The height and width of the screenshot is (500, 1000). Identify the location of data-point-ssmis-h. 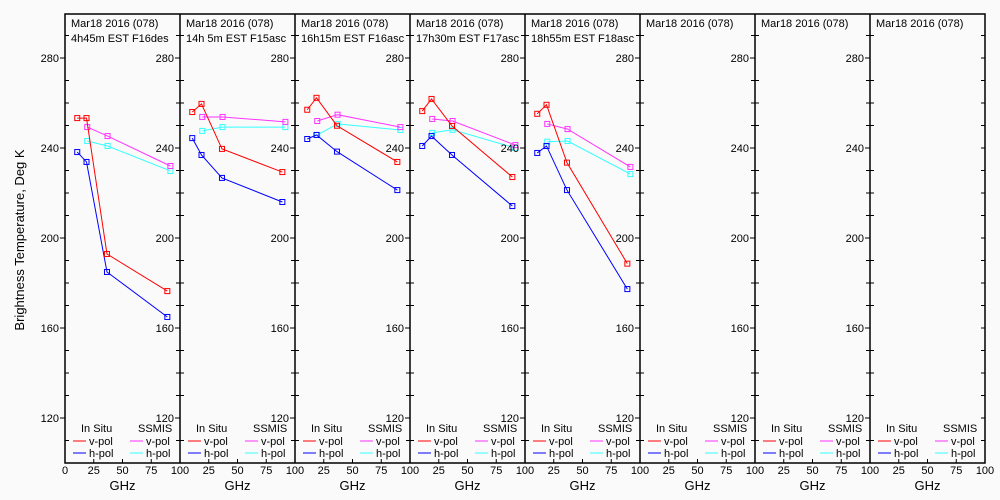
(452, 129).